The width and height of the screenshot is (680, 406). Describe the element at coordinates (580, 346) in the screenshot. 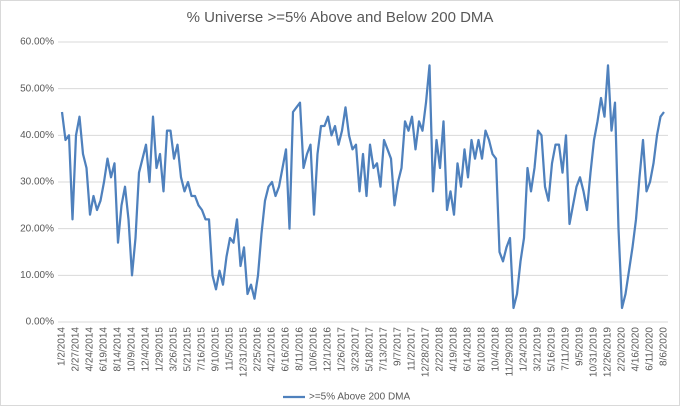

I see `x-tick-label: 9/5/2019` at that location.